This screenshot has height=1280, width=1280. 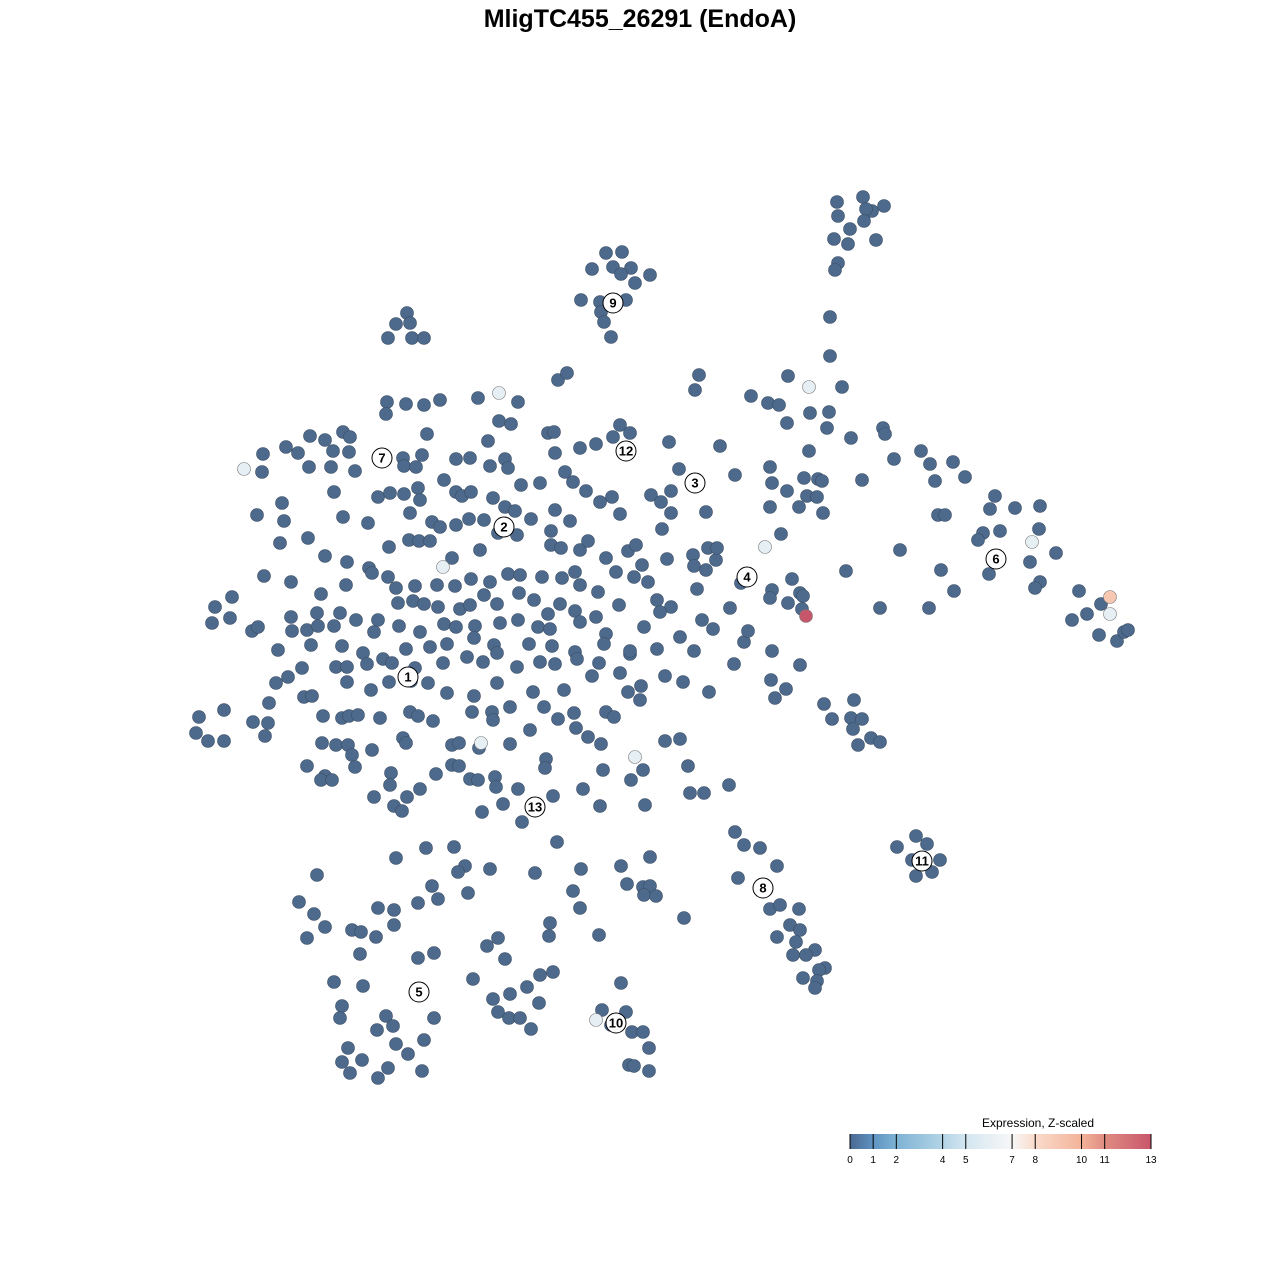 I want to click on cluster-label-text: 6, so click(x=995, y=559).